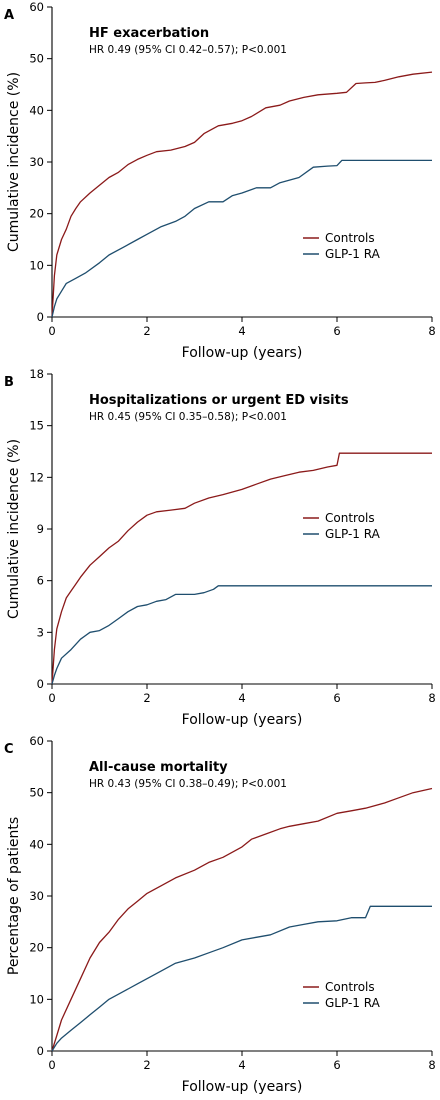  I want to click on chart-subtitle: HR 0.49 (95% CI 0.42–0.57); P<0.001, so click(188, 50).